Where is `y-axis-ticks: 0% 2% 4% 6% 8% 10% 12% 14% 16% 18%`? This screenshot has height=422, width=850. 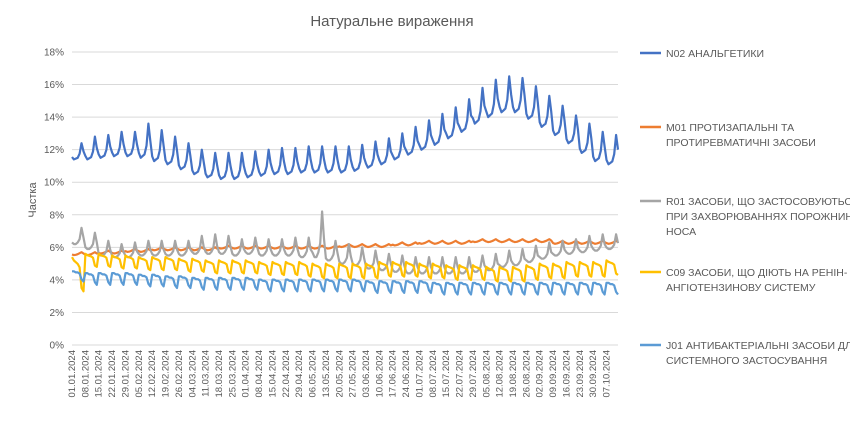
y-axis-ticks: 0% 2% 4% 6% 8% 10% 12% 14% 16% 18% is located at coordinates (54, 200).